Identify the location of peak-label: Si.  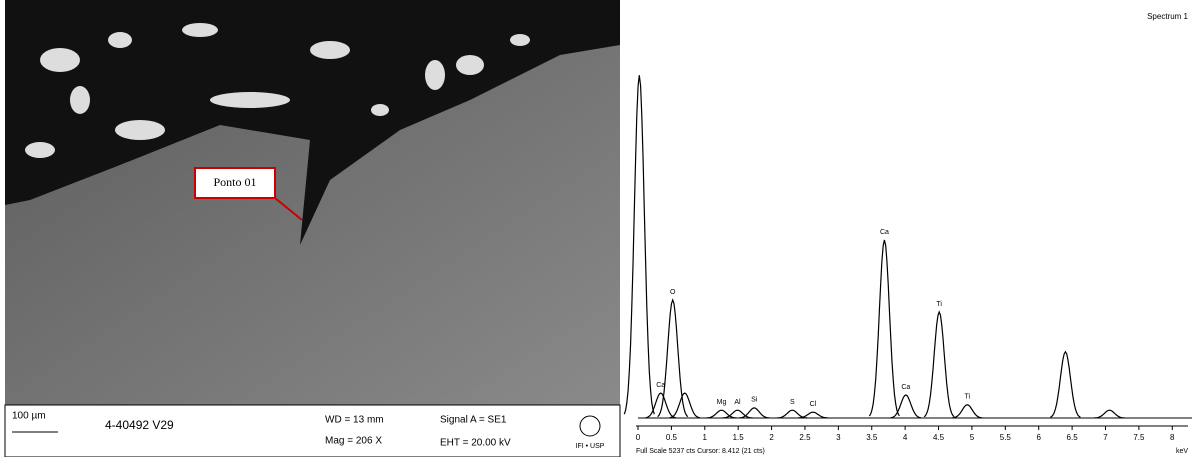
(754, 400).